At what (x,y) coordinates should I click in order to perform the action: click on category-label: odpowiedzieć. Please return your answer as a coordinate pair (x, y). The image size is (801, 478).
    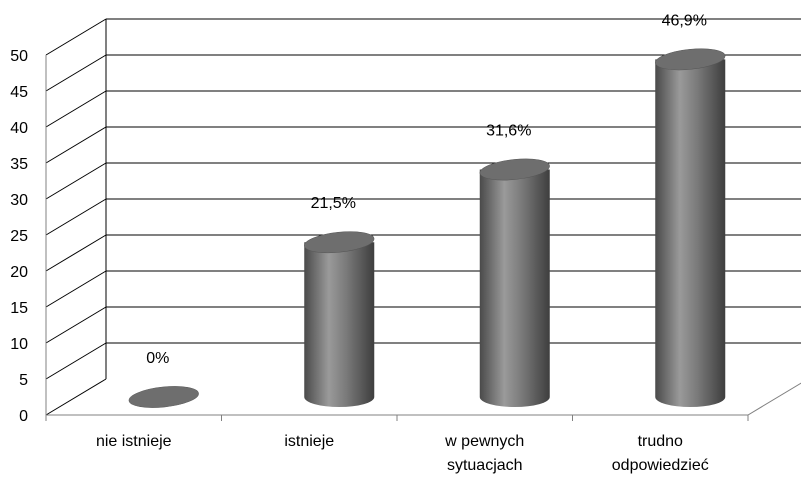
    Looking at the image, I should click on (660, 465).